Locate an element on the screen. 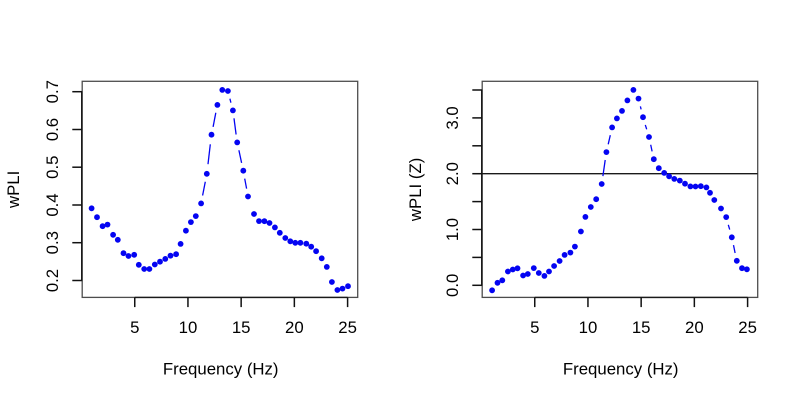  svg-text: 0.0 is located at coordinates (452, 285).